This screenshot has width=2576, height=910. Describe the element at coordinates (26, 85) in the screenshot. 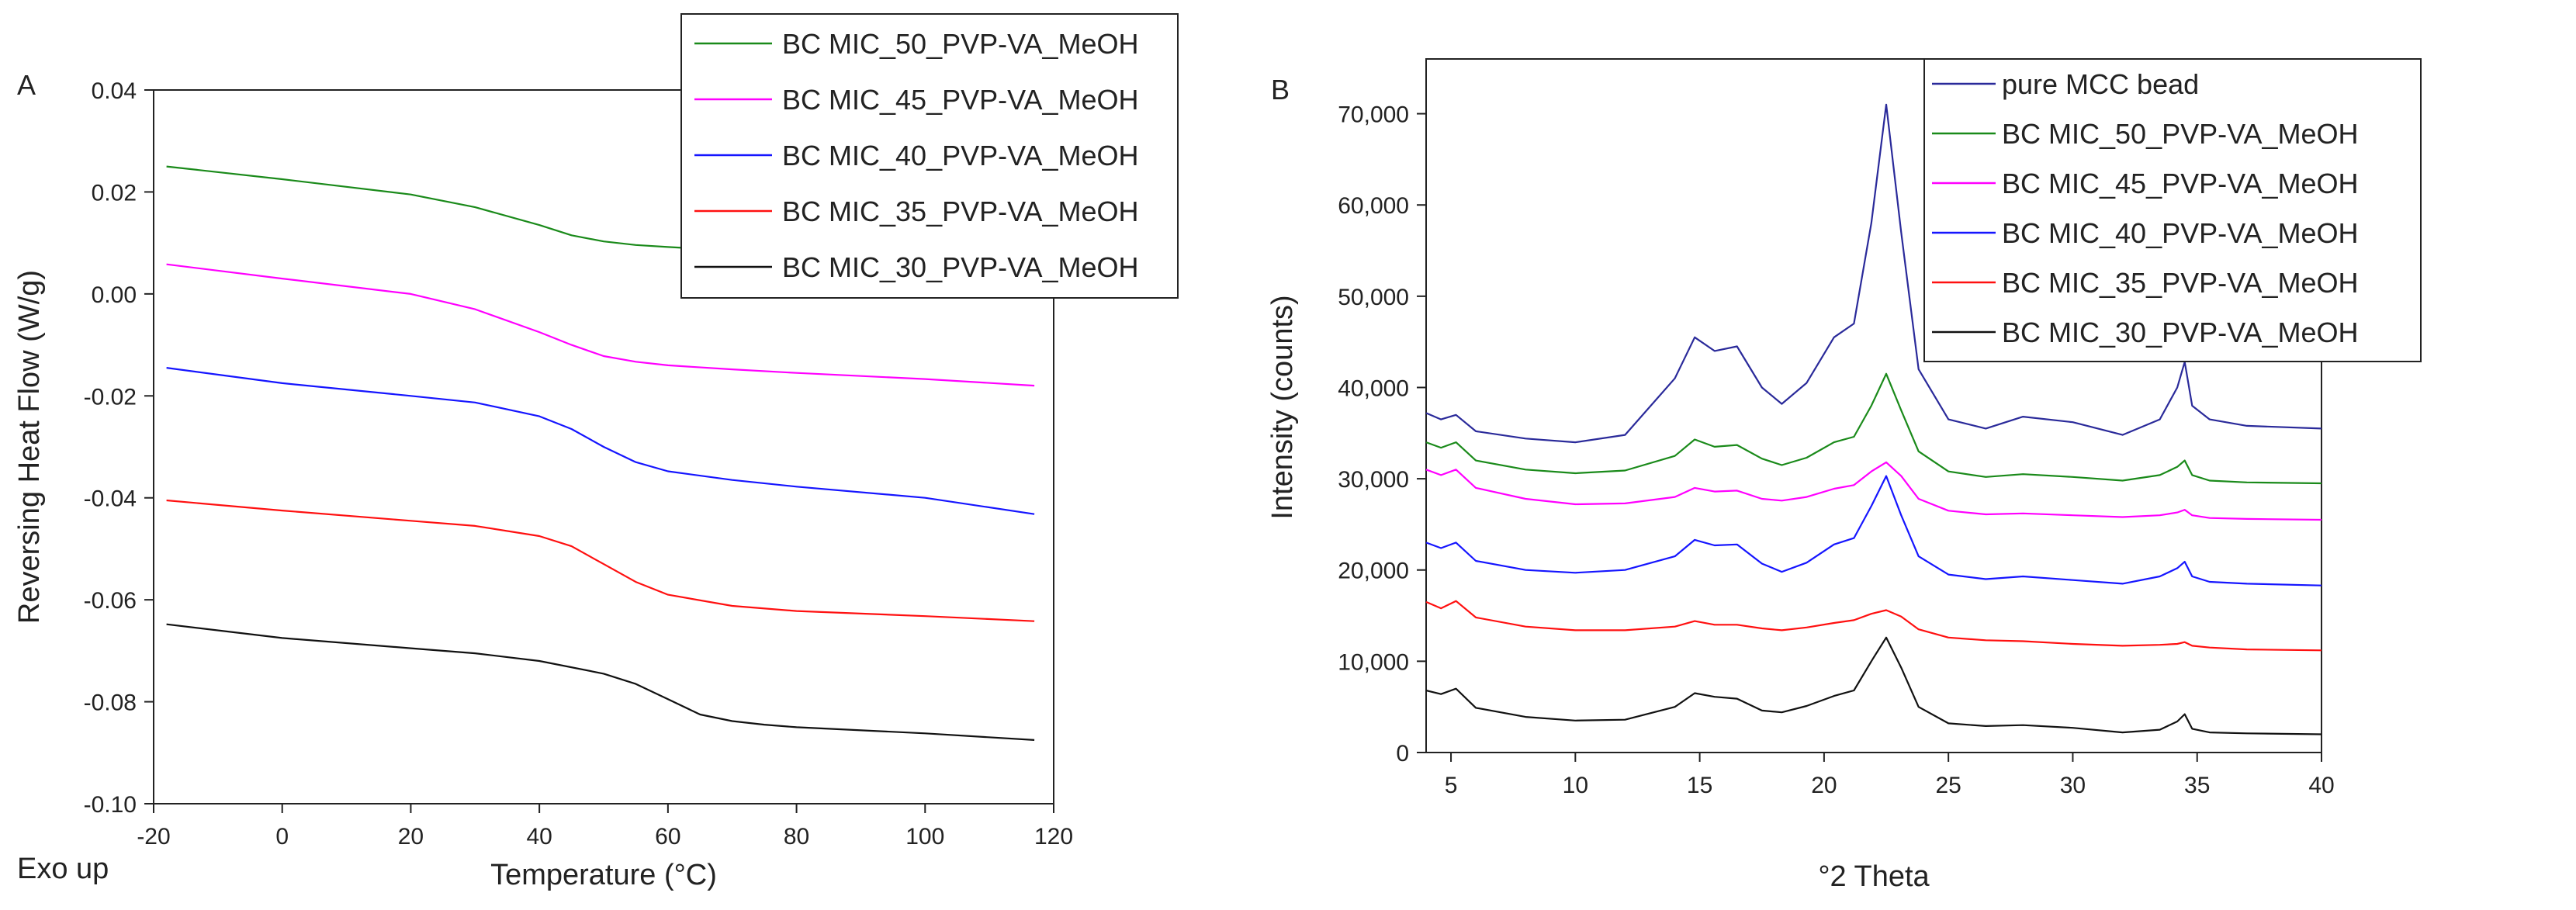

I see `panel-a-letter: A` at that location.